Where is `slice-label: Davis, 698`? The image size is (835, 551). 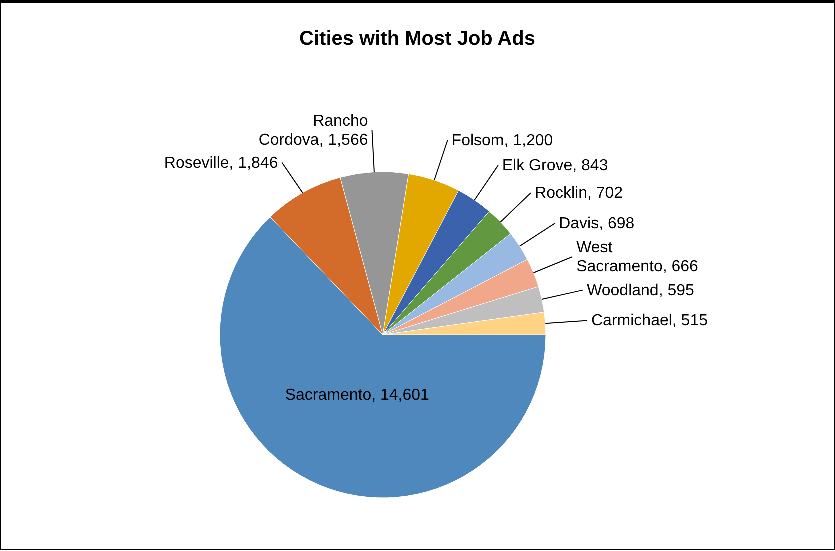
slice-label: Davis, 698 is located at coordinates (597, 224).